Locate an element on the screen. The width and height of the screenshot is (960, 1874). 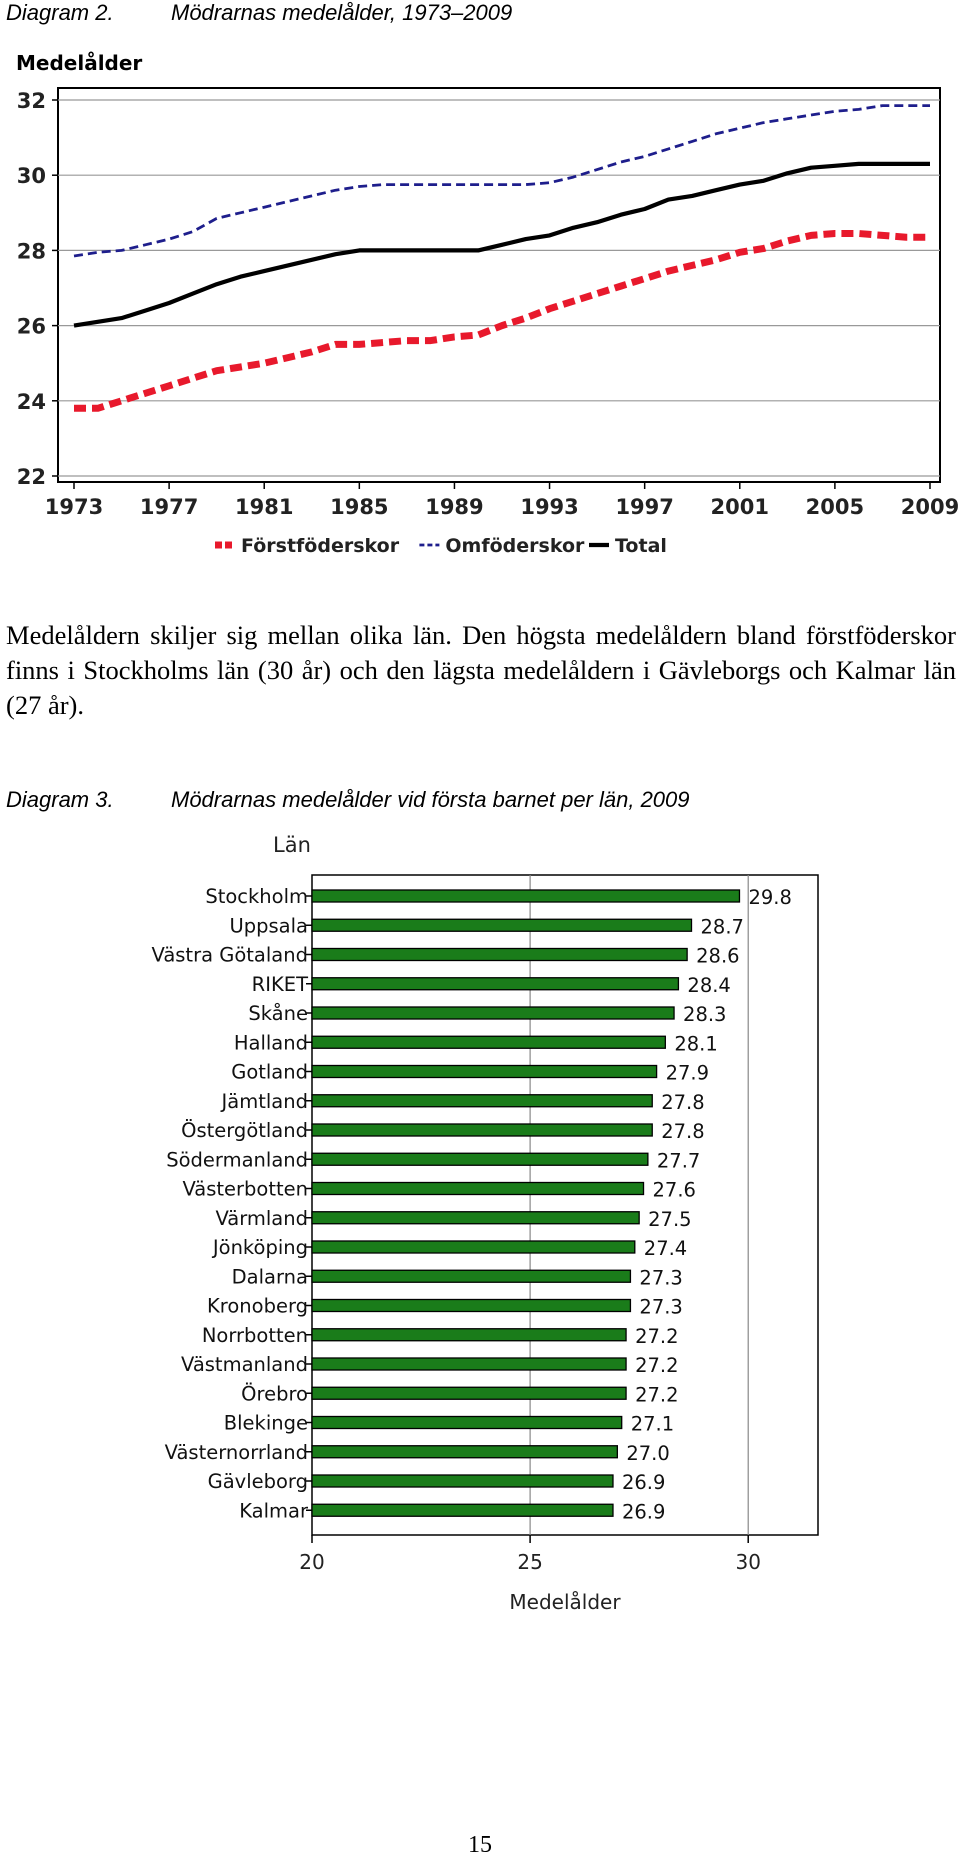
bar-value-label: 29.8 is located at coordinates (769, 897).